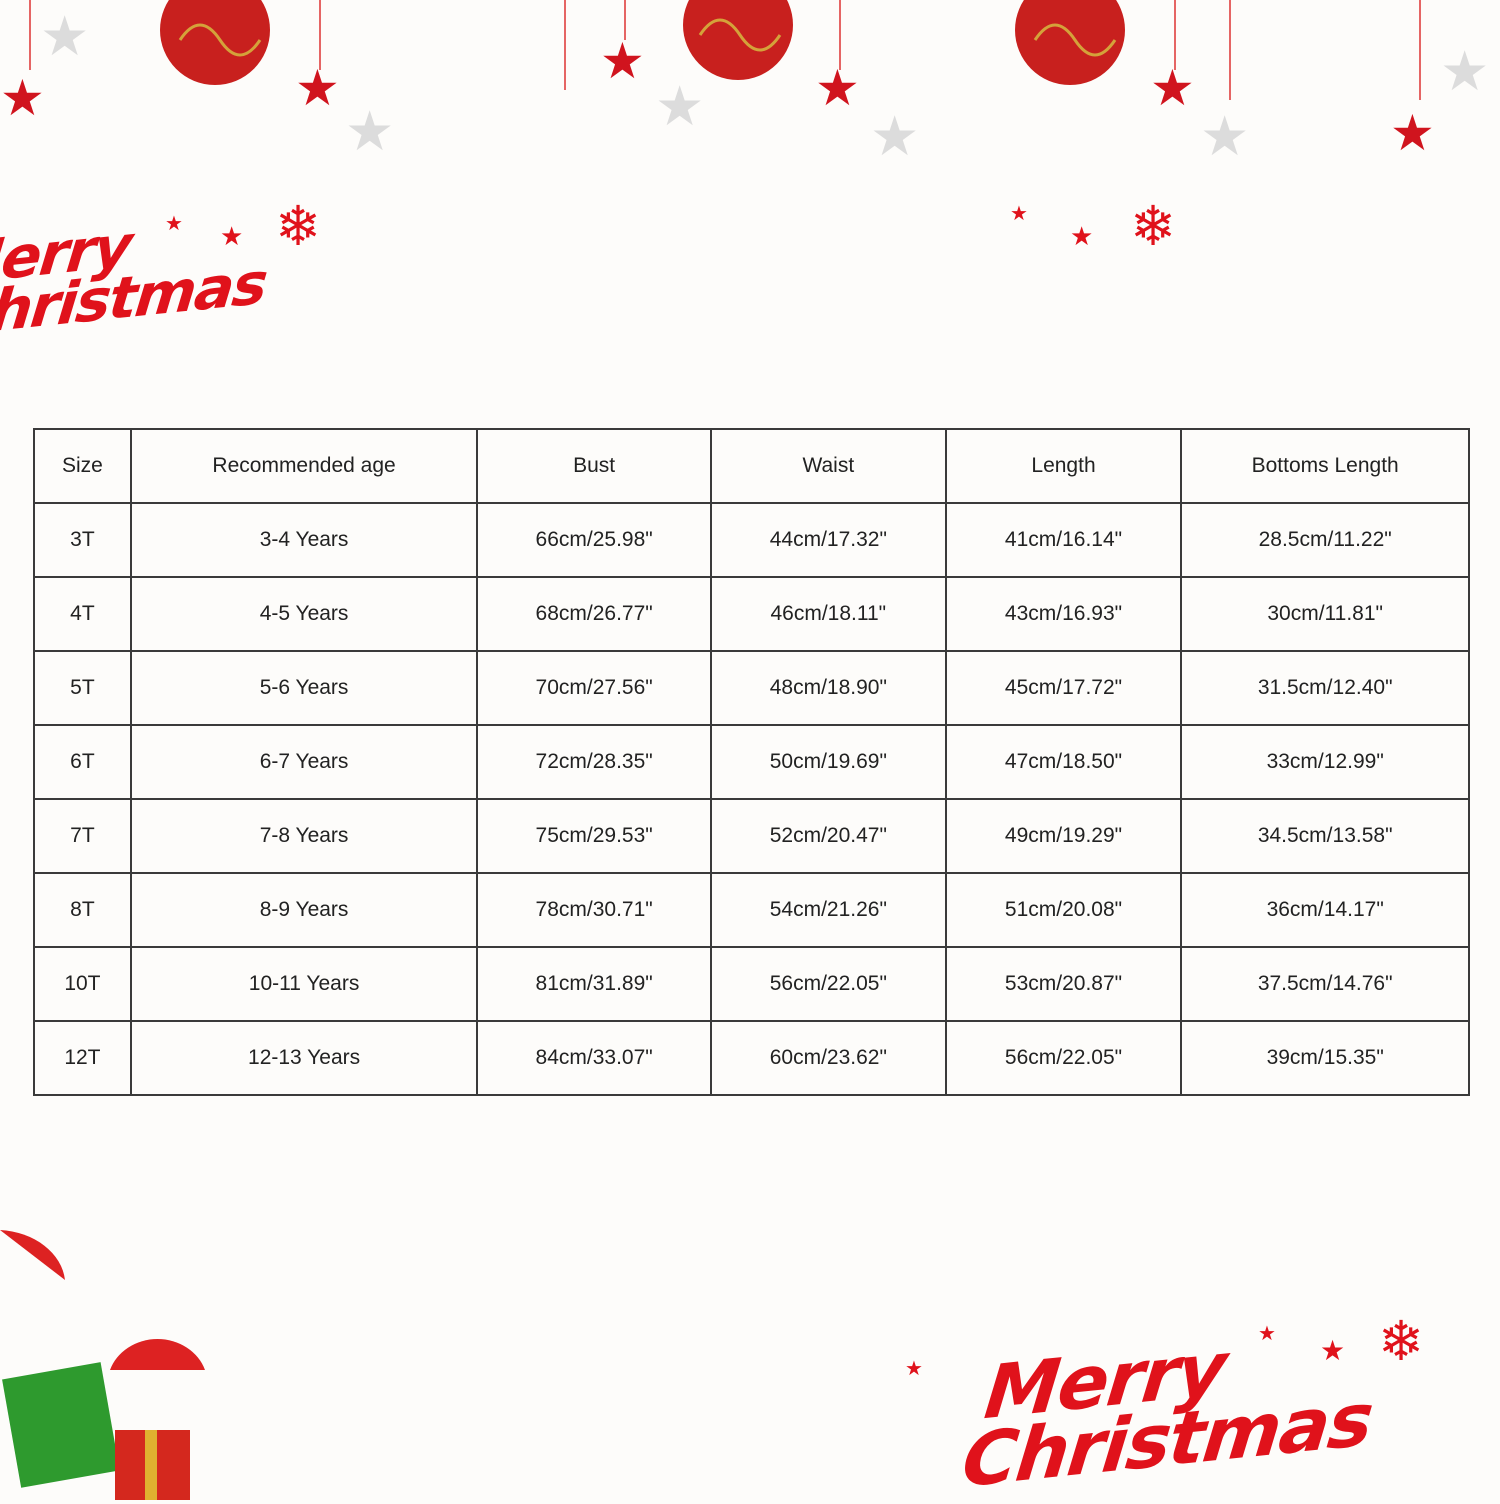  Describe the element at coordinates (82, 688) in the screenshot. I see `table-cell: 5T` at that location.